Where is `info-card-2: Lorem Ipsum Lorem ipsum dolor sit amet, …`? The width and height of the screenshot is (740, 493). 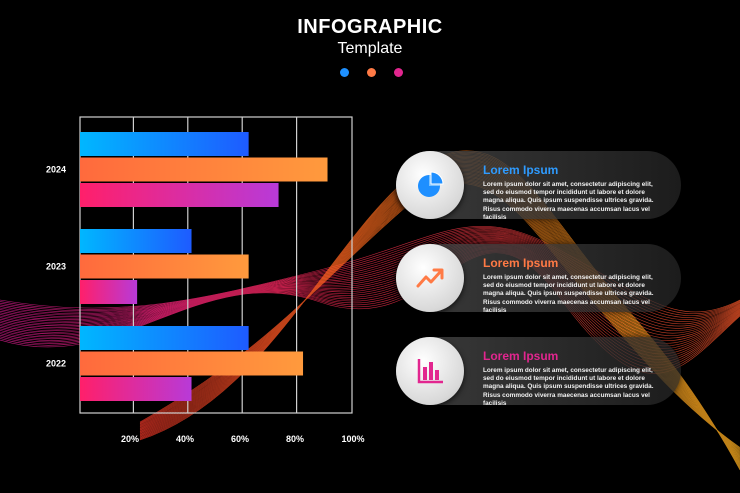
info-card-2: Lorem Ipsum Lorem ipsum dolor sit amet, … is located at coordinates (538, 279).